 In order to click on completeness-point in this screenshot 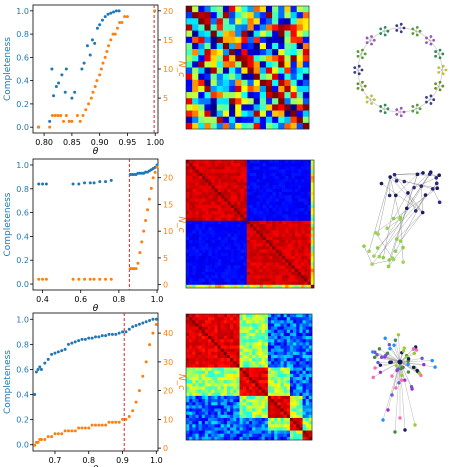, I will do `click(92, 40)`.